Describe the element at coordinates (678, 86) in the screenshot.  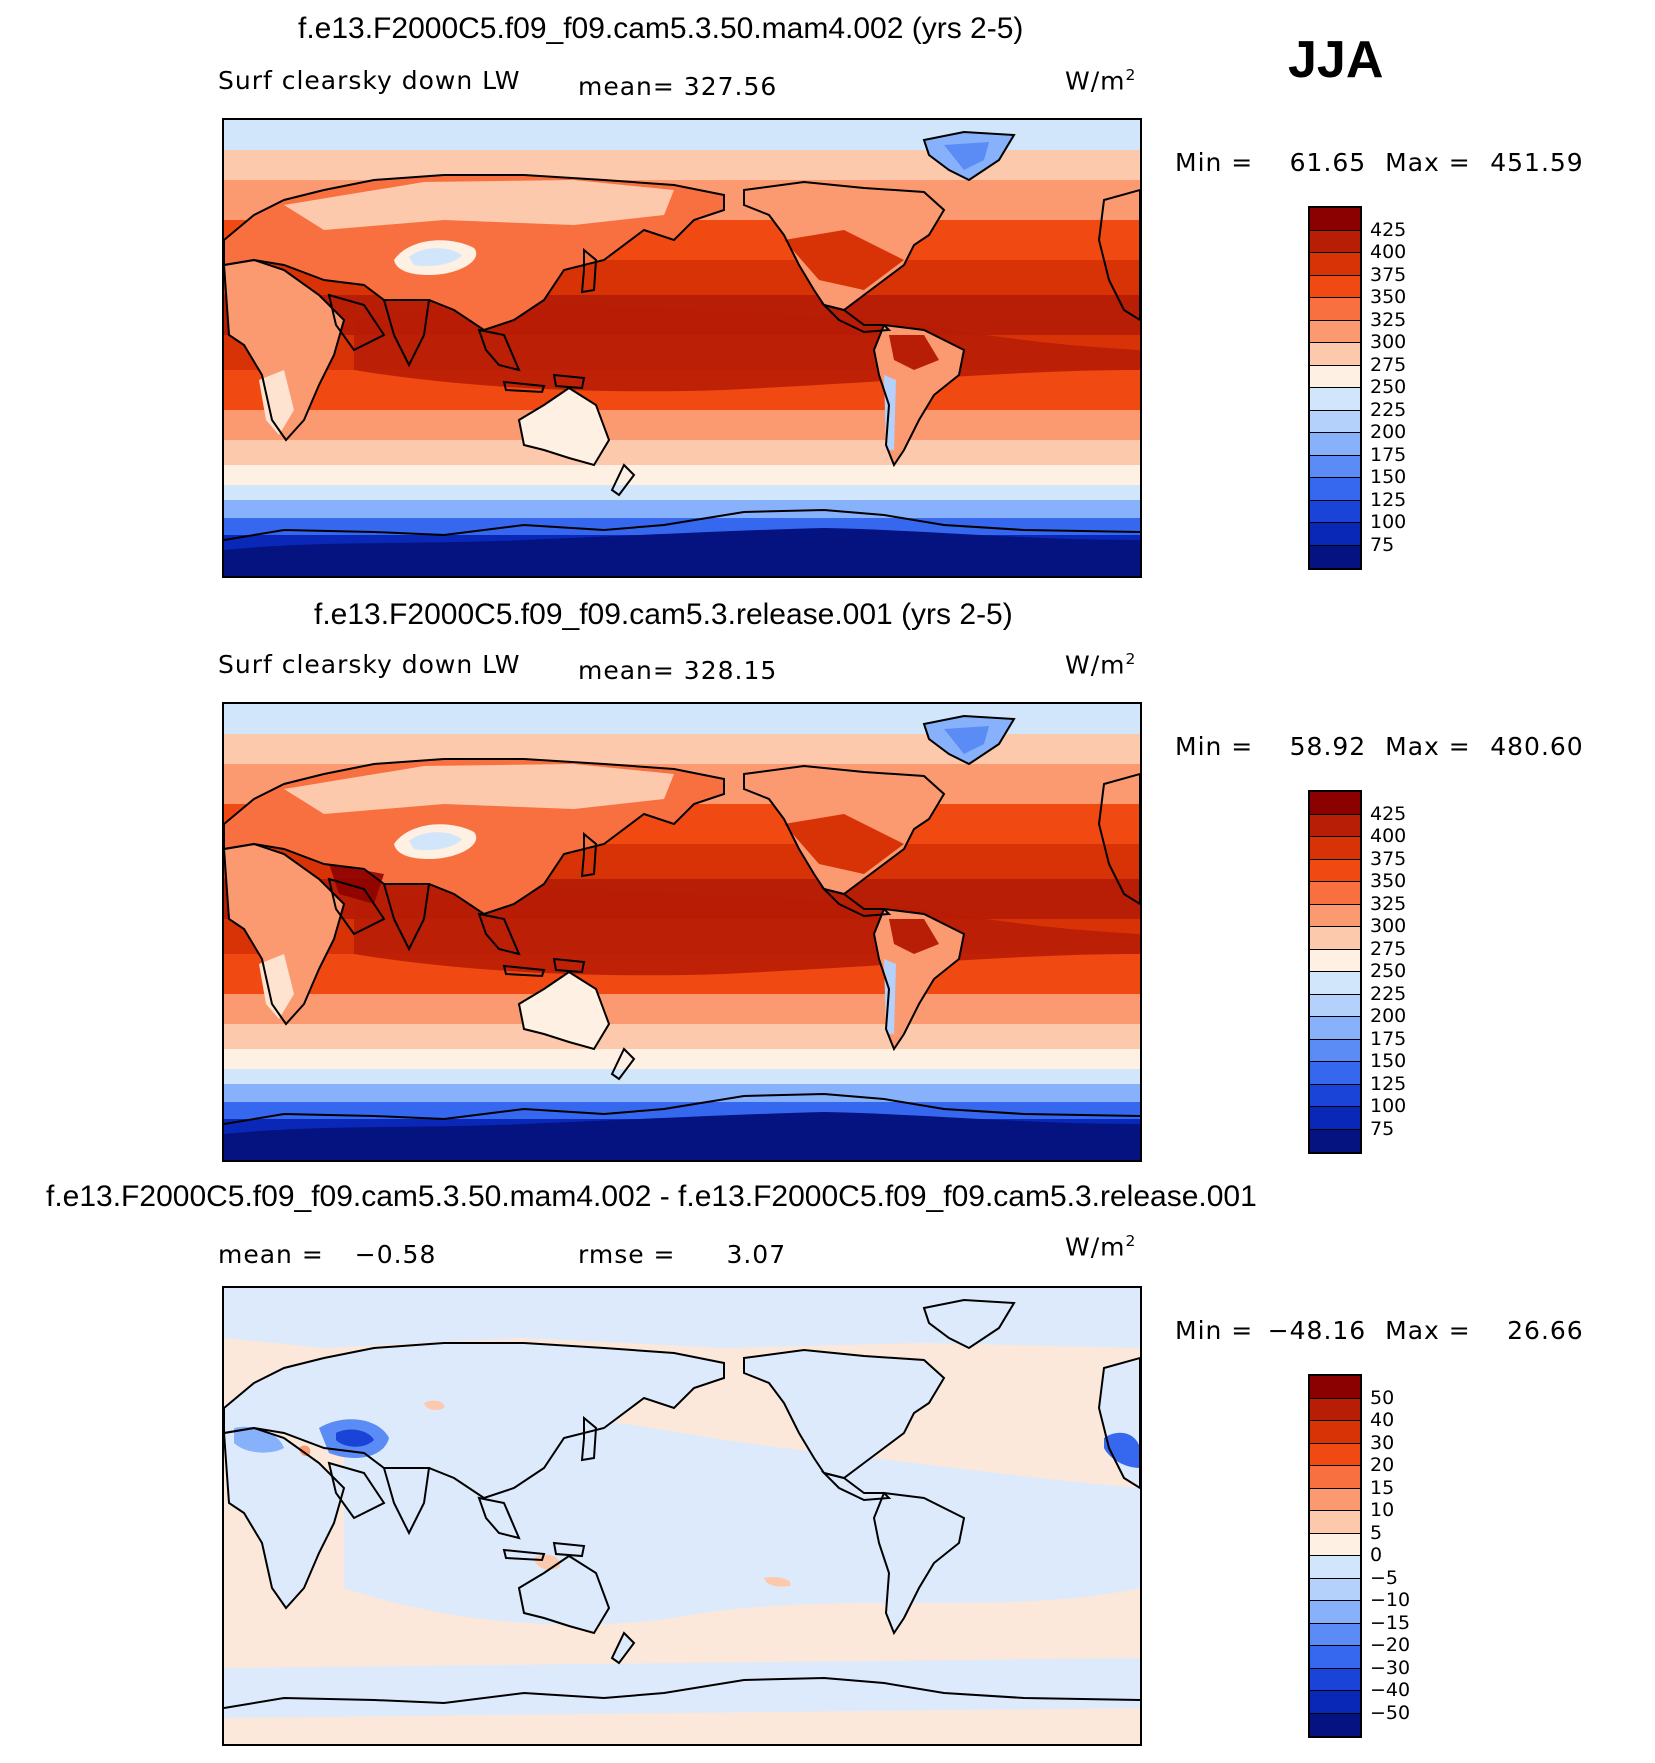
I see `panel1-mean: mean= 327.56` at that location.